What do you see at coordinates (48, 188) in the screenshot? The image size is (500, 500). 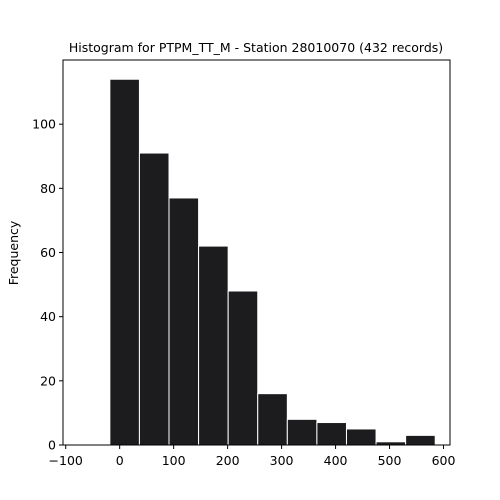 I see `y-tick-label: 80` at bounding box center [48, 188].